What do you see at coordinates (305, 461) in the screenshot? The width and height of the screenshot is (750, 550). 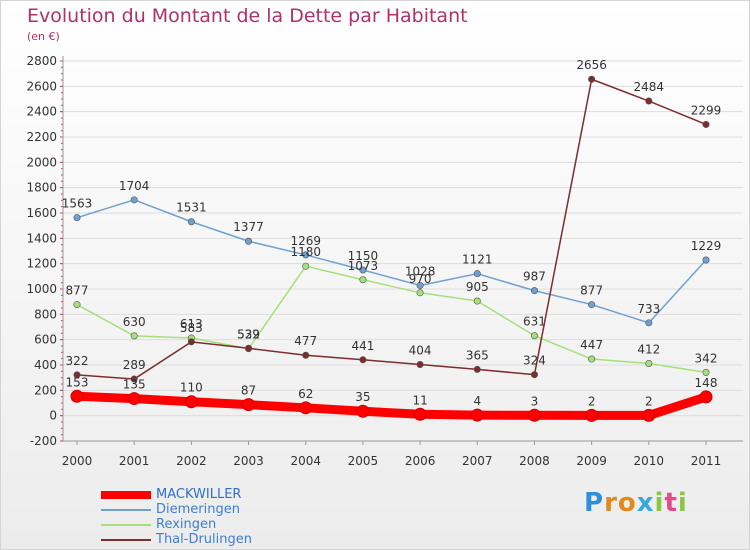 I see `x-tick-label: 2004` at bounding box center [305, 461].